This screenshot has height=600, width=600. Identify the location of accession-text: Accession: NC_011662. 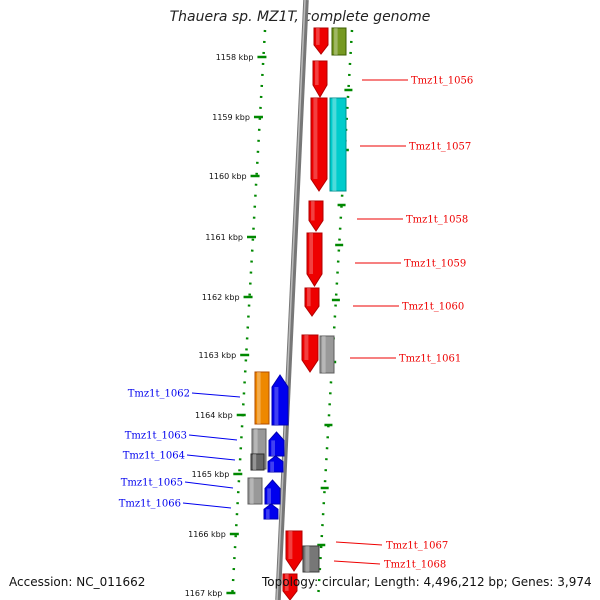
(77, 582).